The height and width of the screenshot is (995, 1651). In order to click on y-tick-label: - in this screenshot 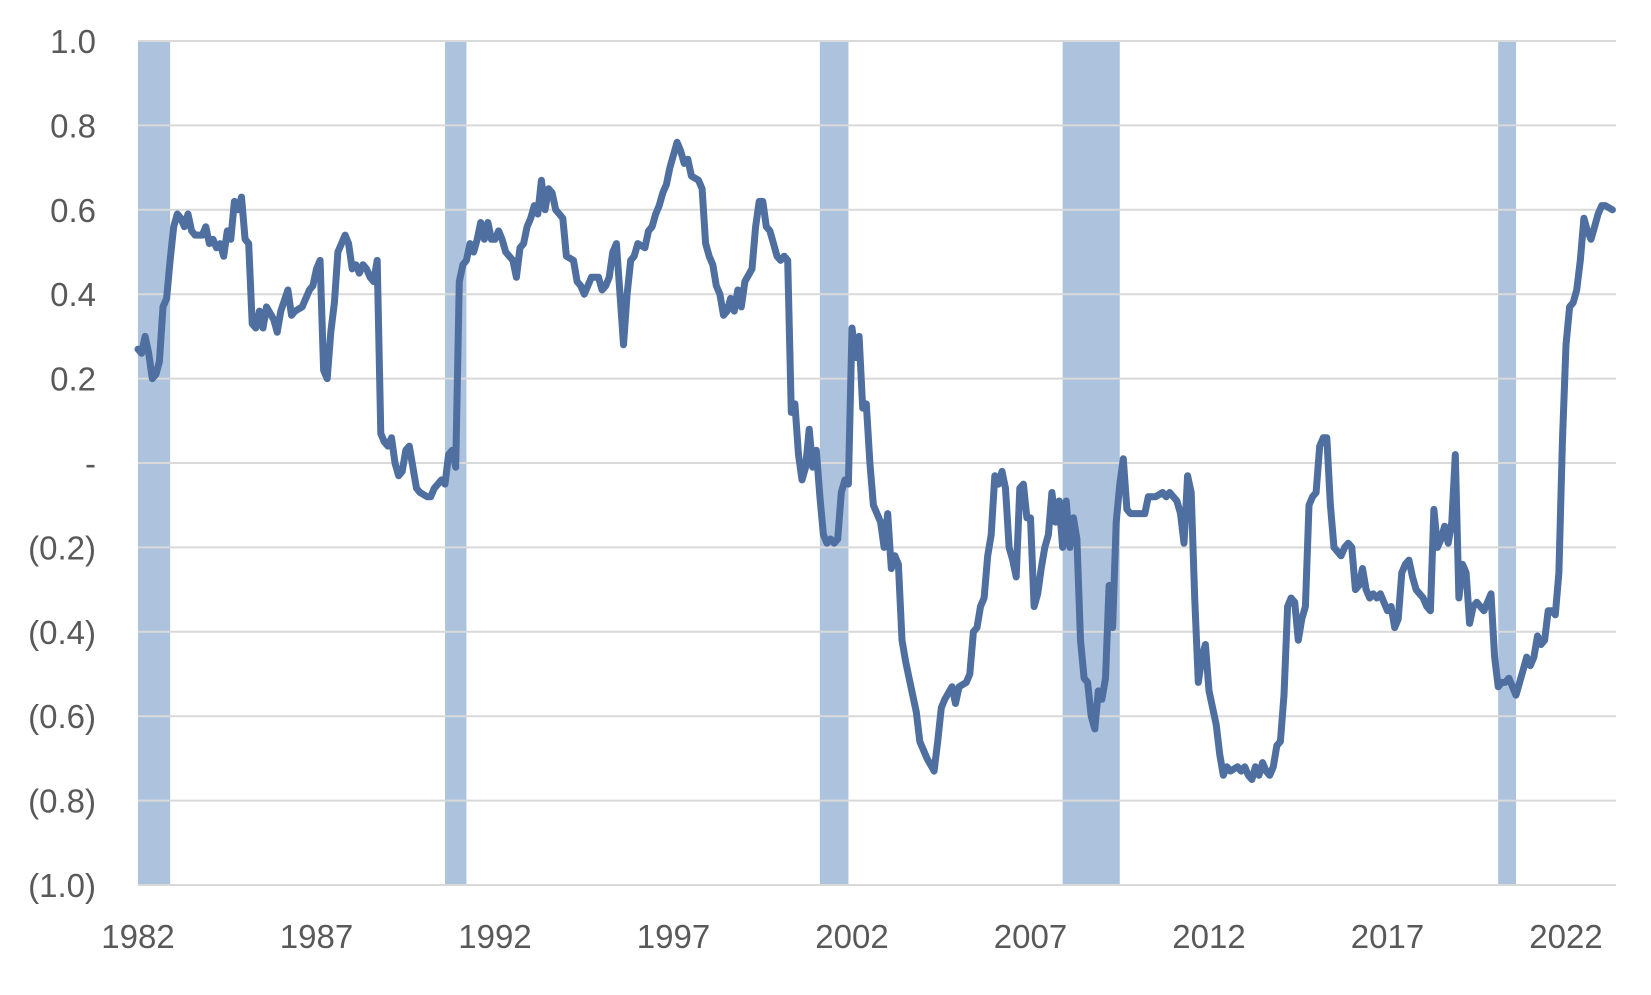, I will do `click(90, 463)`.